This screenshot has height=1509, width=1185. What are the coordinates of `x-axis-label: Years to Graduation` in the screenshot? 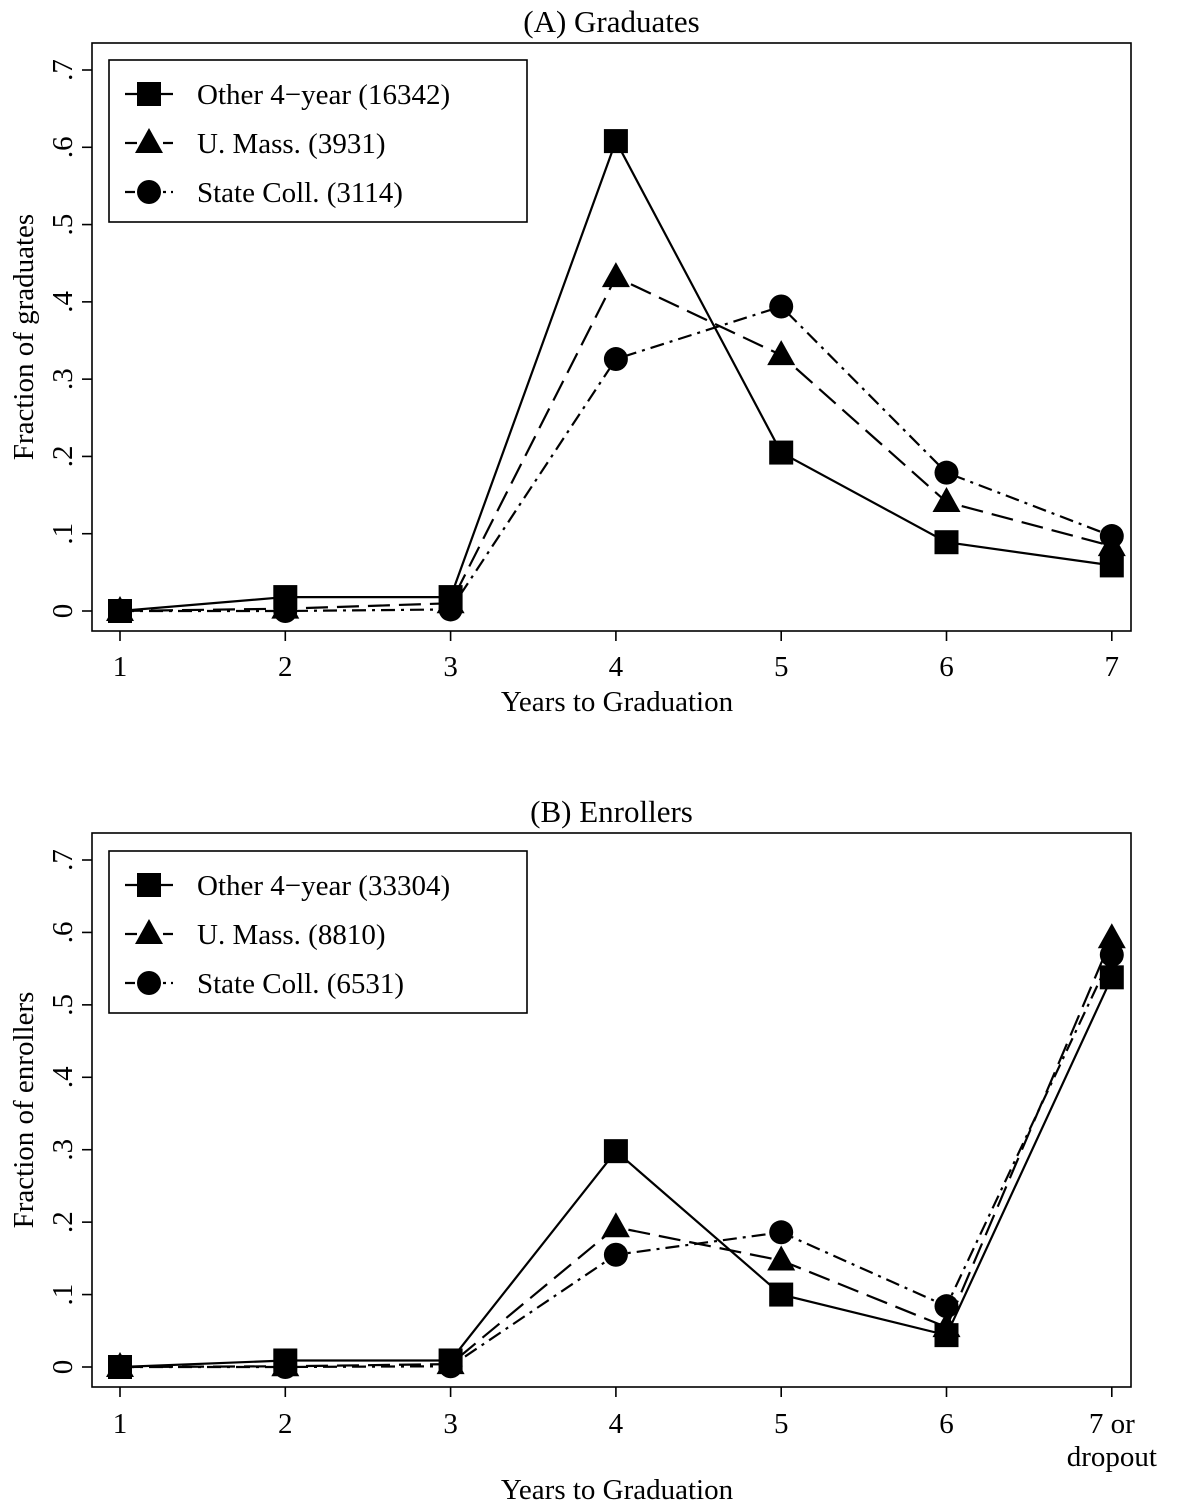 It's located at (617, 702).